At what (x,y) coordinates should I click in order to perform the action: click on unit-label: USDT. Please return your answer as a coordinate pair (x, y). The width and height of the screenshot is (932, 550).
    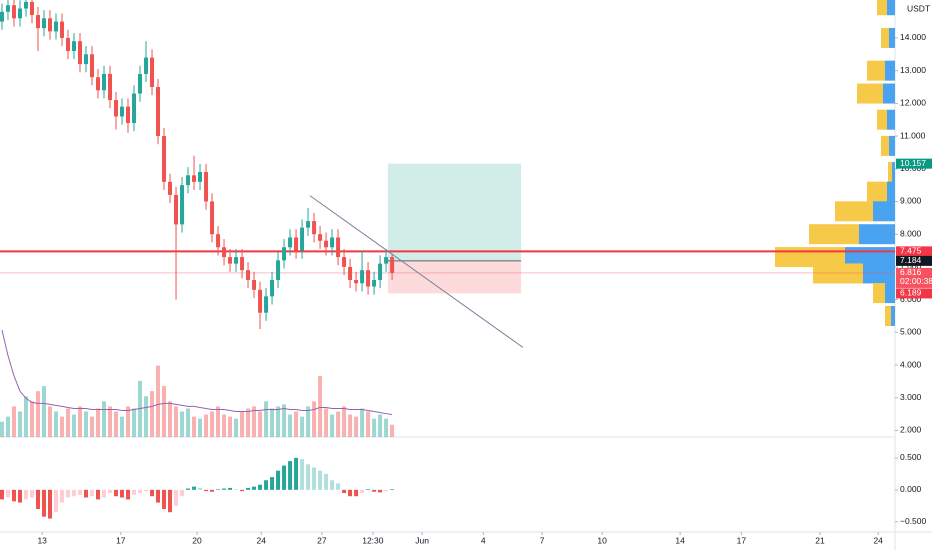
    Looking at the image, I should click on (918, 8).